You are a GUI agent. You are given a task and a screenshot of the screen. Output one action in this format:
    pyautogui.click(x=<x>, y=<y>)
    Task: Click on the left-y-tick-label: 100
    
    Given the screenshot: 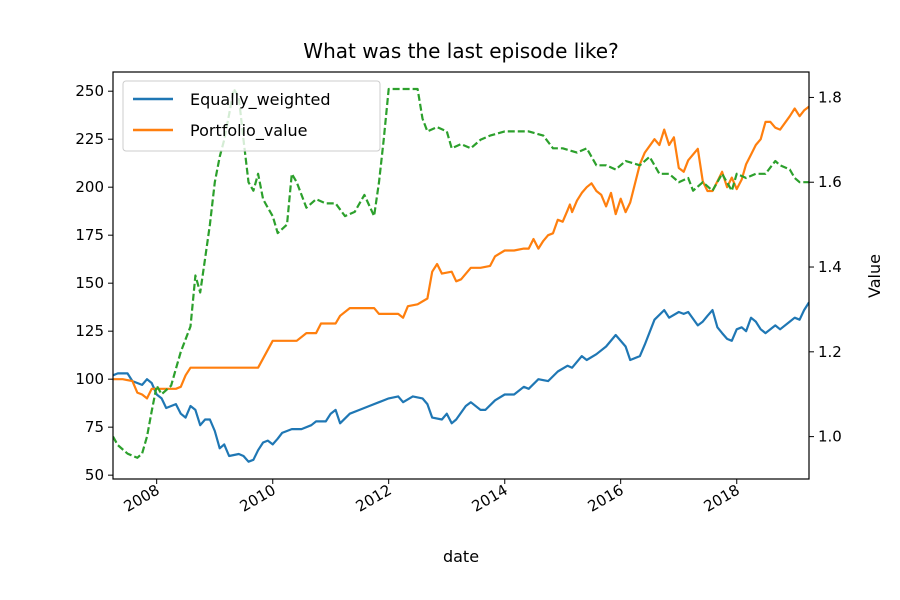 What is the action you would take?
    pyautogui.click(x=89, y=379)
    